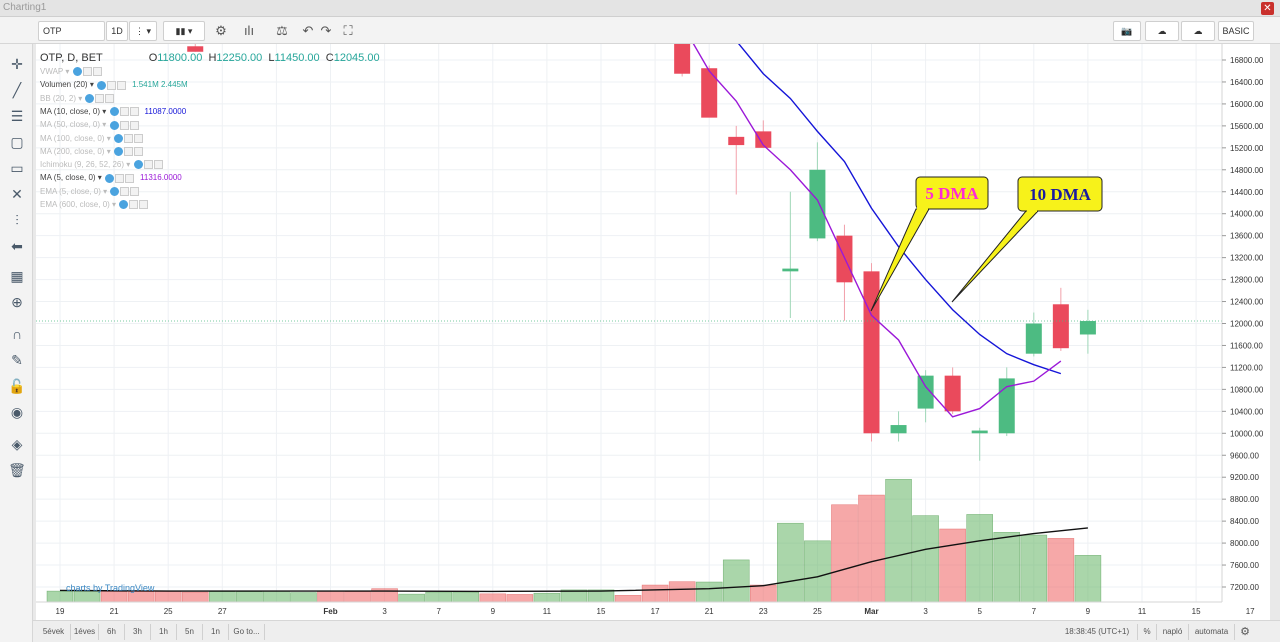 The width and height of the screenshot is (1280, 642). What do you see at coordinates (1236, 31) in the screenshot?
I see `basic-mode-button: BASIC` at bounding box center [1236, 31].